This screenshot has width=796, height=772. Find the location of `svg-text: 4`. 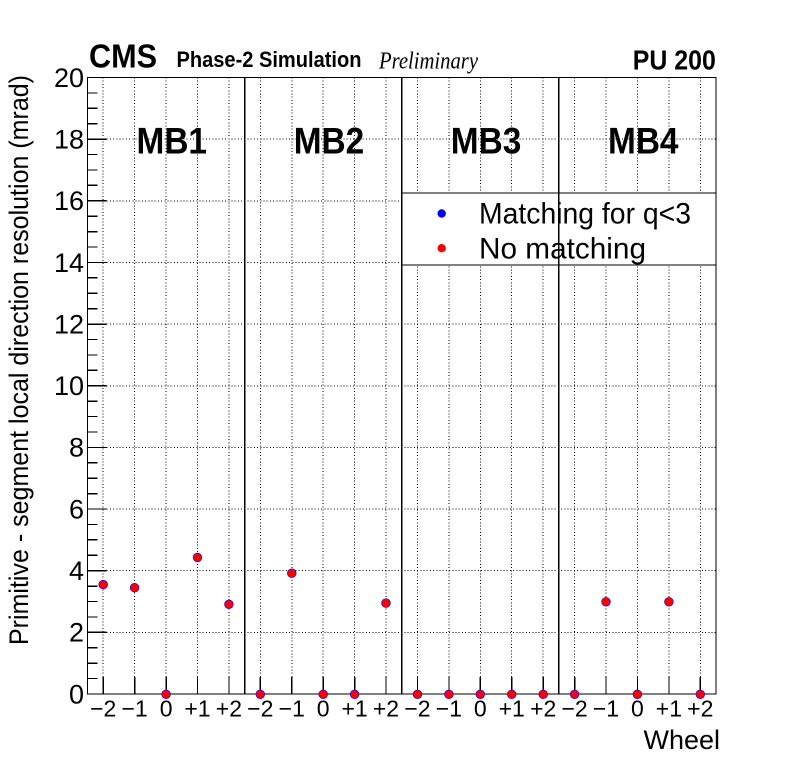

svg-text: 4 is located at coordinates (76, 571).